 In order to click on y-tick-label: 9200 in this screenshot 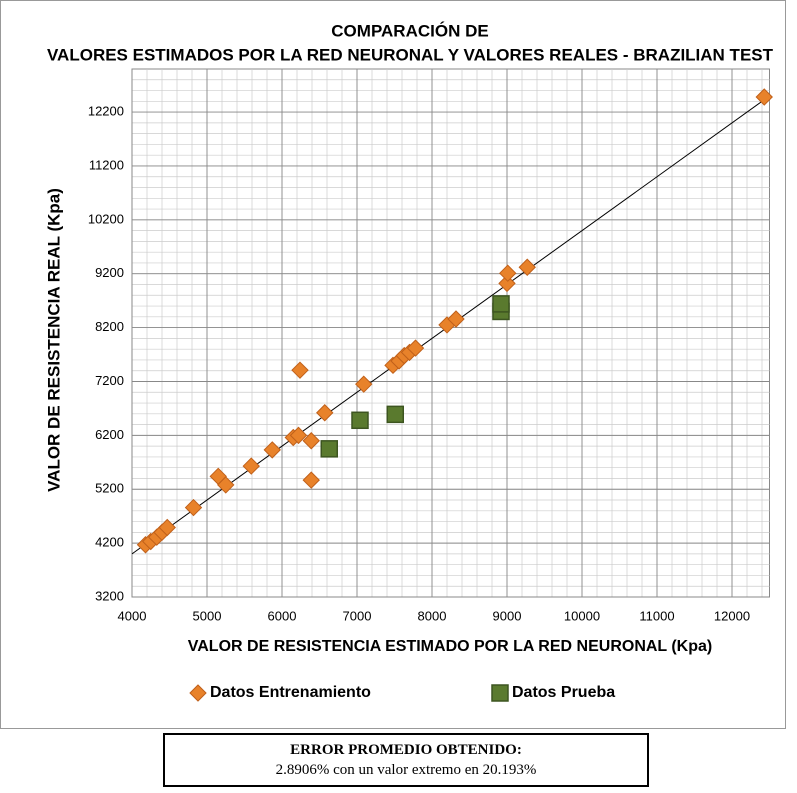, I will do `click(109, 272)`.